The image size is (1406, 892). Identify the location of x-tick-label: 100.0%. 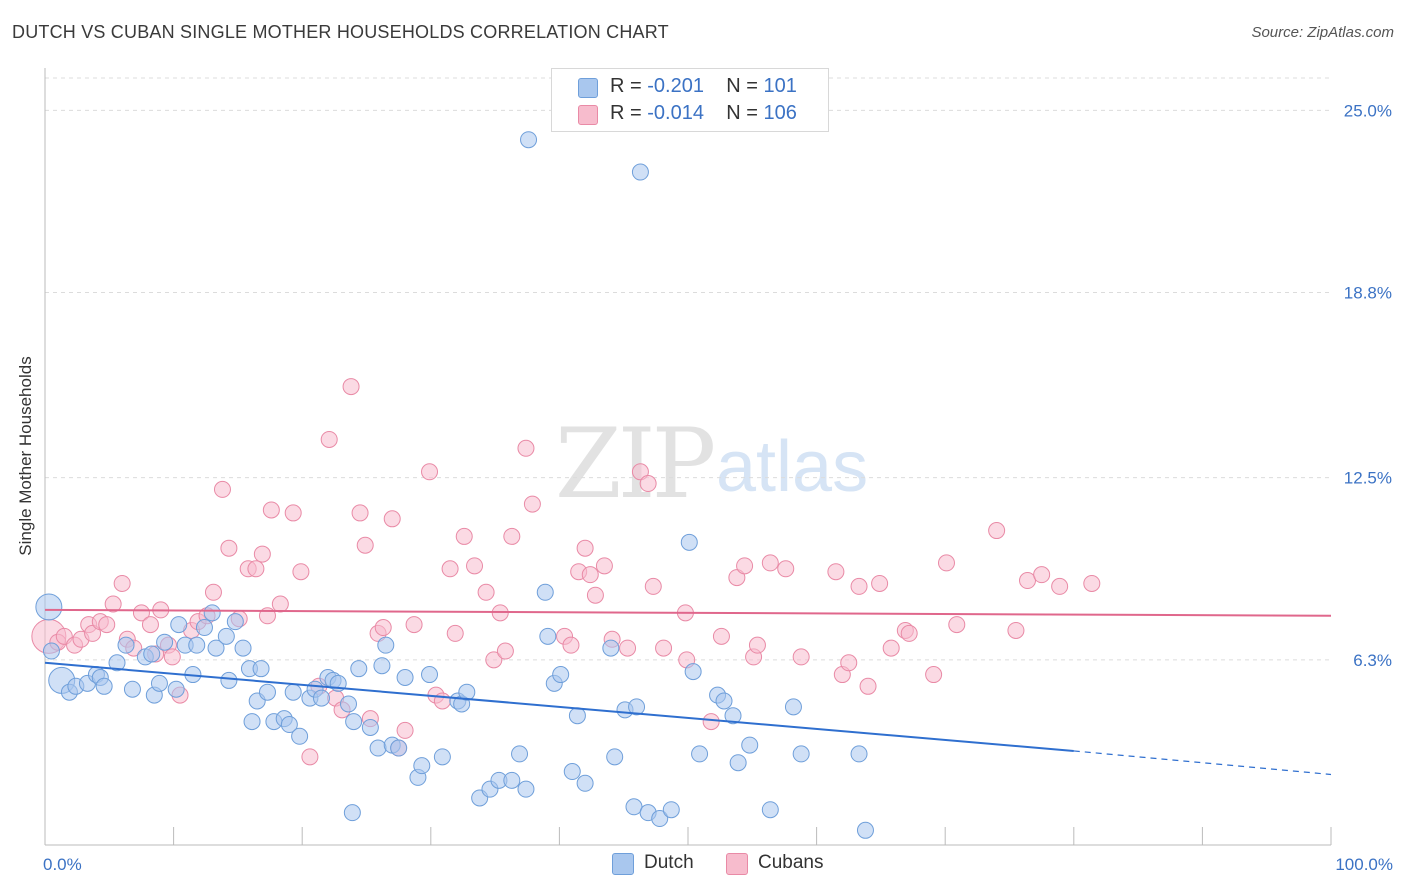
(1364, 864).